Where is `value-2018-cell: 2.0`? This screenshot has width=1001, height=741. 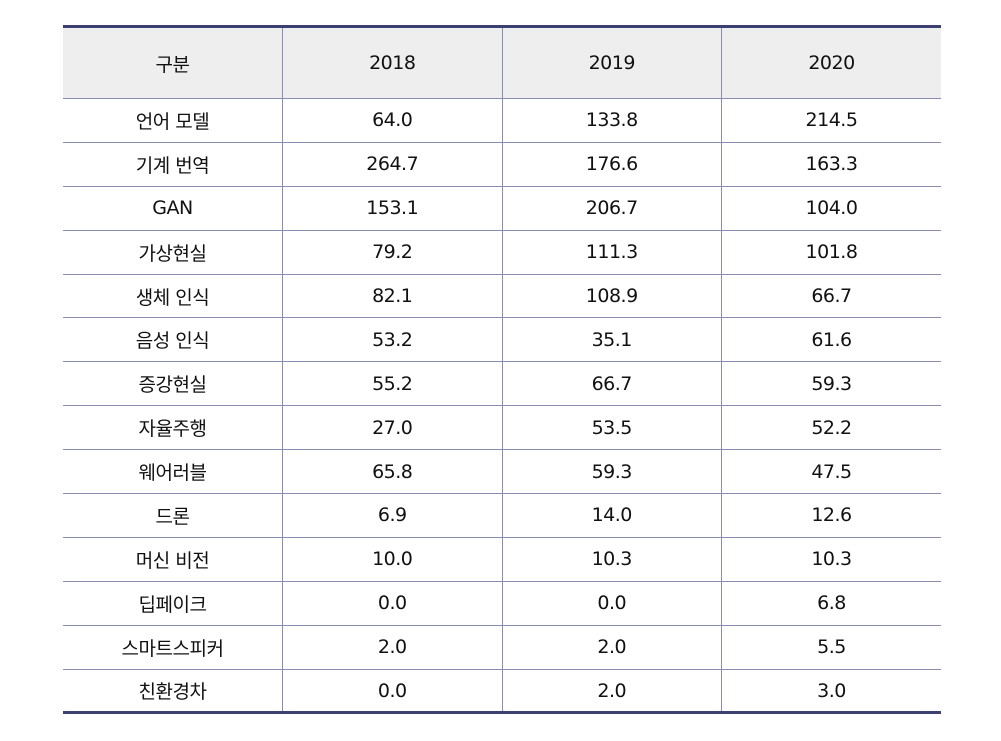 value-2018-cell: 2.0 is located at coordinates (392, 647).